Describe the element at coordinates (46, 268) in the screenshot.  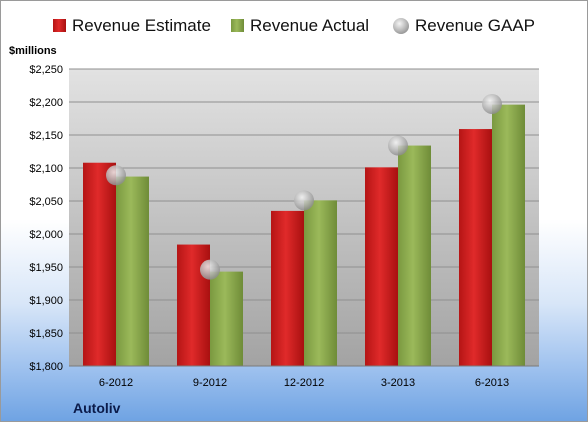
I see `y-tick-label: $1,950` at that location.